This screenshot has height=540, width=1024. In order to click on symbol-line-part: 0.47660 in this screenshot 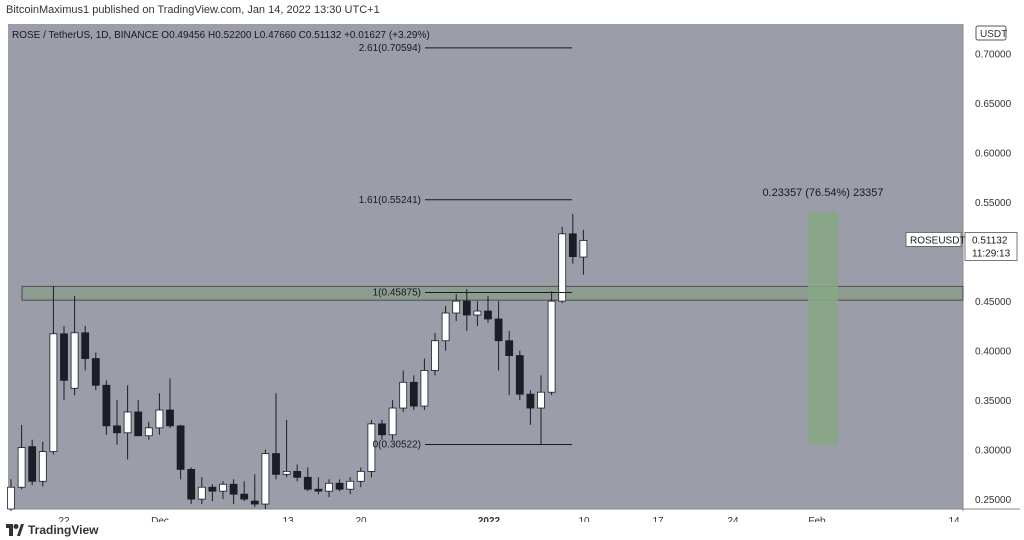, I will do `click(278, 35)`.